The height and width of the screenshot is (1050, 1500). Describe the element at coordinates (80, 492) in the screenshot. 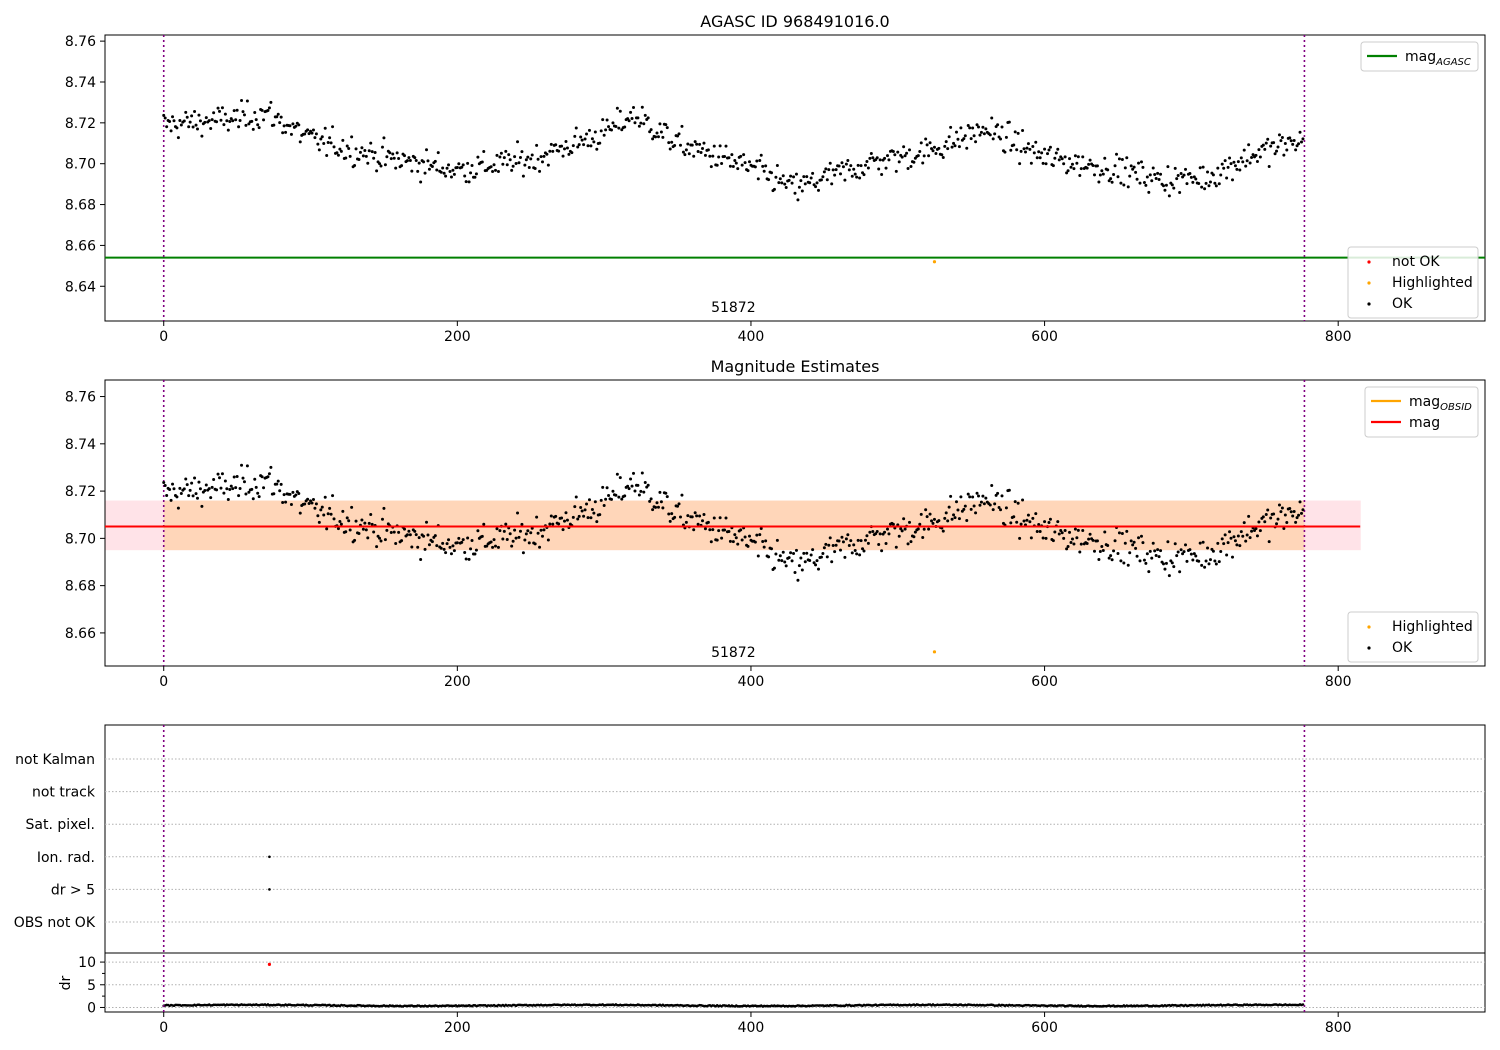

I see `estimates-ytick-label: 8.72` at that location.